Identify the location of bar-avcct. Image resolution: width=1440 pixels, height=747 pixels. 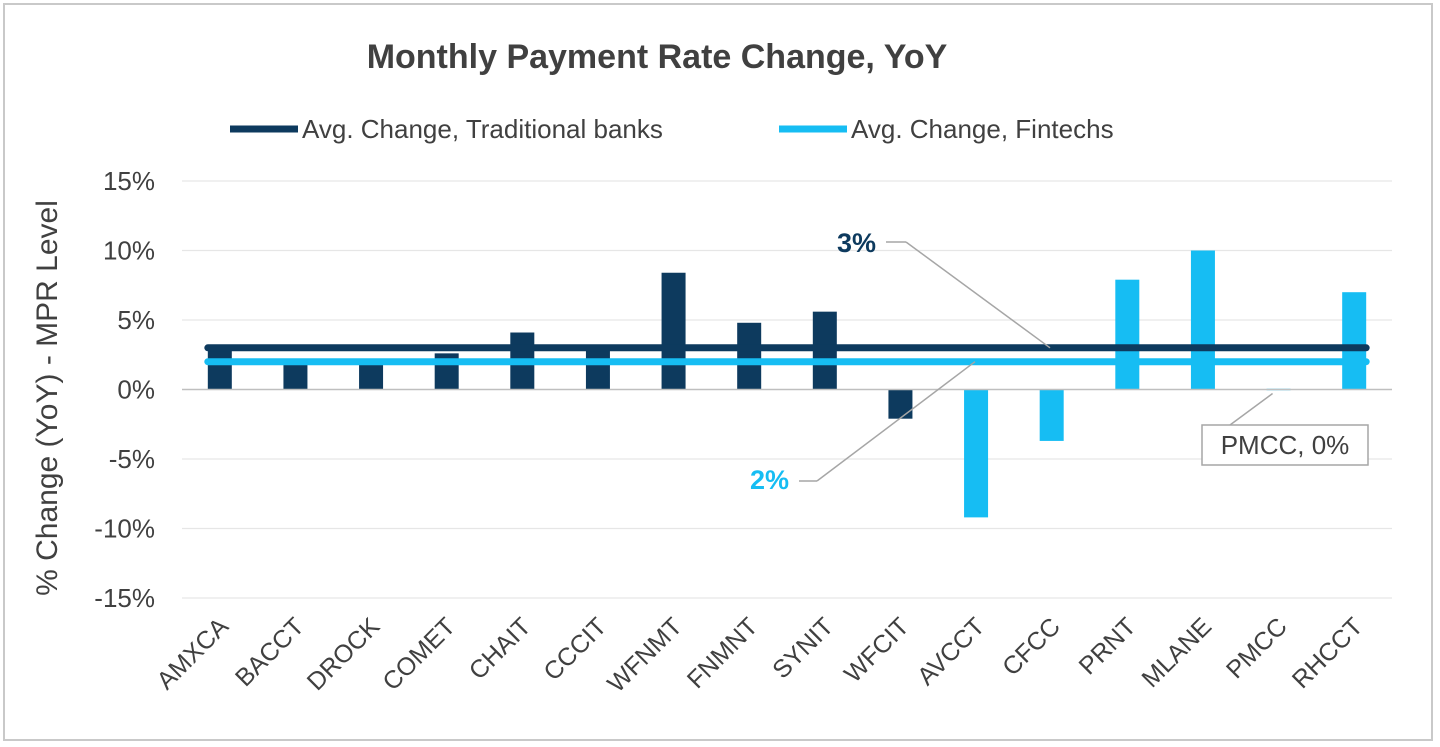
(976, 453).